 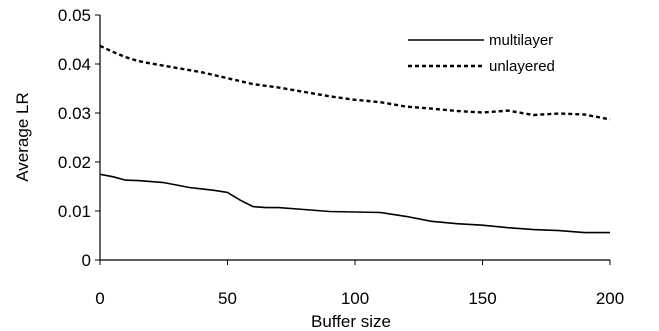 What do you see at coordinates (74, 162) in the screenshot?
I see `y-tick-label: 0.02` at bounding box center [74, 162].